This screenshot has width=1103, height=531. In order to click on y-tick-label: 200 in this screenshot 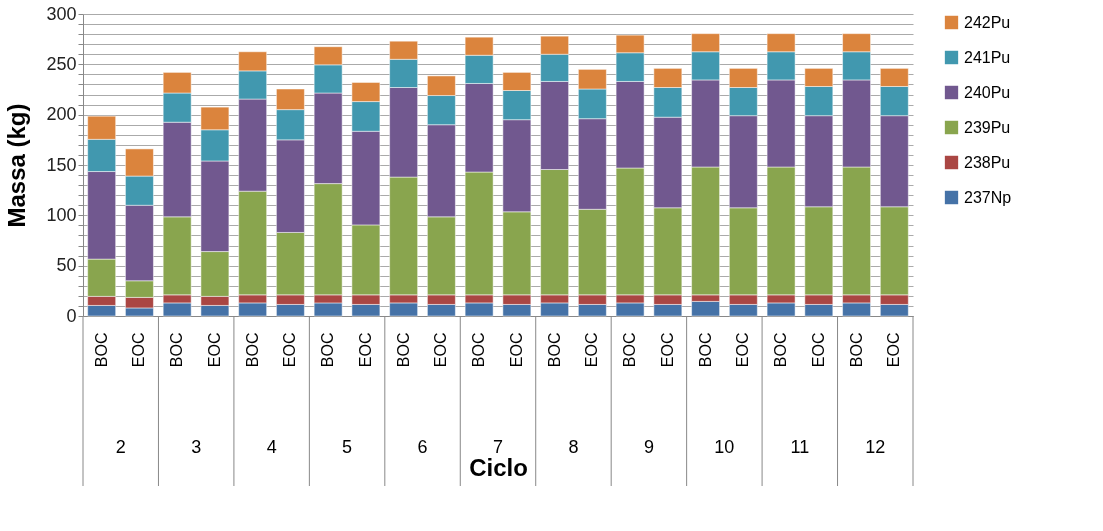, I will do `click(61, 114)`.